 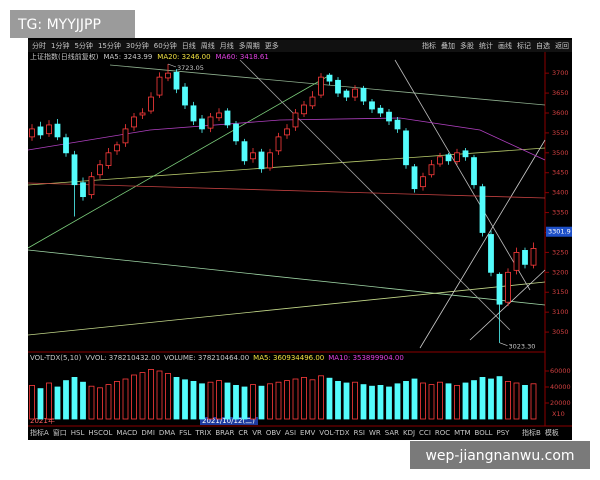 I want to click on period-tab: 60分钟, so click(x=165, y=45).